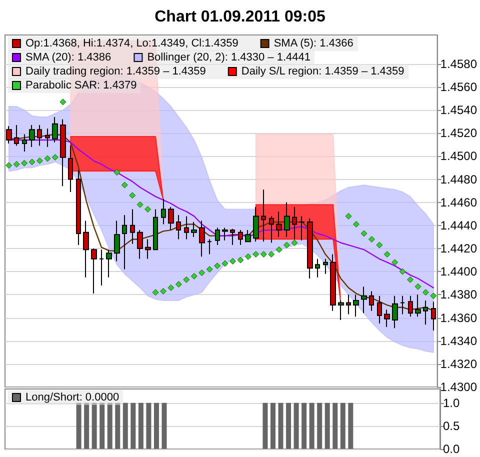 The width and height of the screenshot is (480, 457). I want to click on chart-title: Chart 01.09.2011 09:05, so click(240, 17).